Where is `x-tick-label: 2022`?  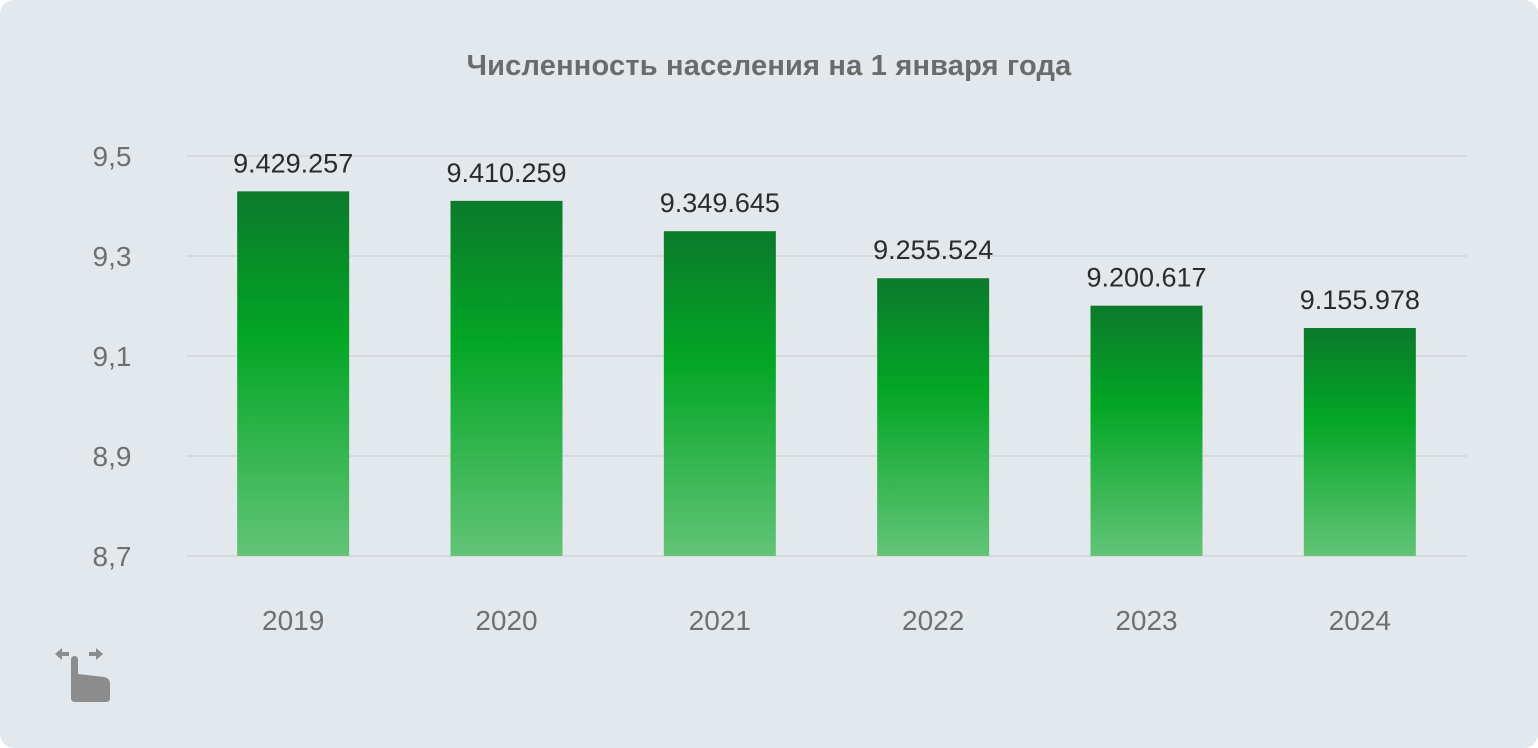 x-tick-label: 2022 is located at coordinates (933, 620).